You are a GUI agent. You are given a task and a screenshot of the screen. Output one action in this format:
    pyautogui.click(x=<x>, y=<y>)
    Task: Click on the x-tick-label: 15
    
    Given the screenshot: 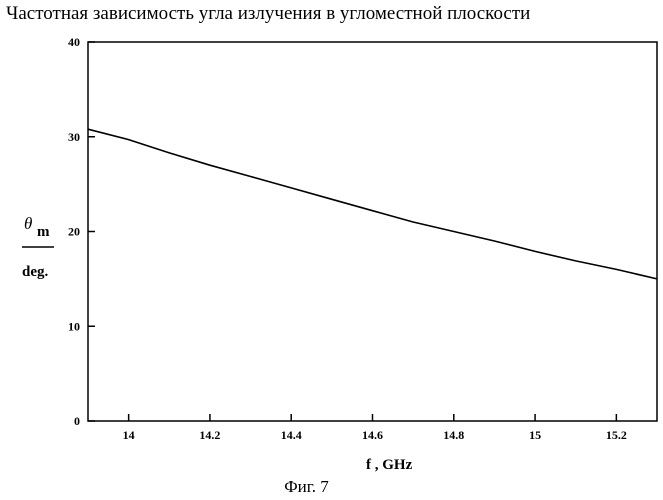 What is the action you would take?
    pyautogui.click(x=535, y=435)
    